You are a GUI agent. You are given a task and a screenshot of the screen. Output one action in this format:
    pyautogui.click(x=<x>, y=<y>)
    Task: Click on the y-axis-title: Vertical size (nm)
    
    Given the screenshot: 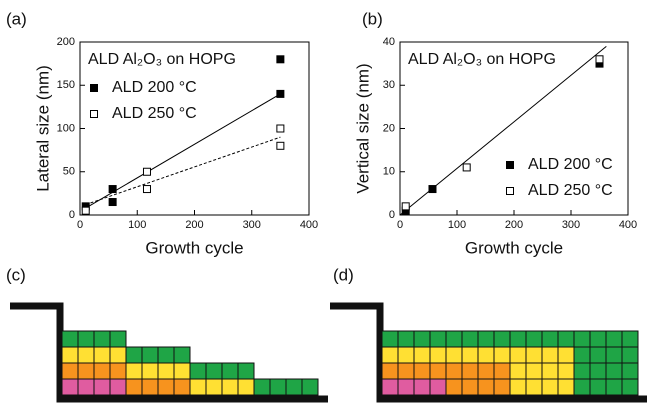 What is the action you would take?
    pyautogui.click(x=362, y=128)
    